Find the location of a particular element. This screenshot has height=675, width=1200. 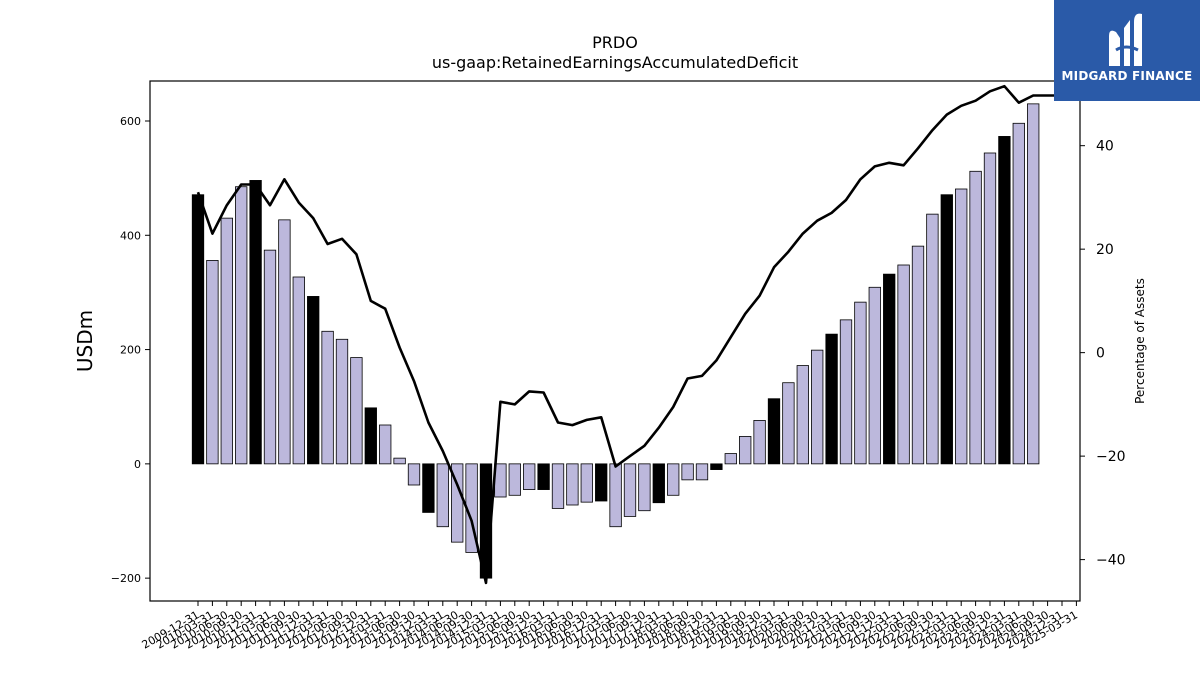

y2-tick-label: 0 is located at coordinates (1100, 354).